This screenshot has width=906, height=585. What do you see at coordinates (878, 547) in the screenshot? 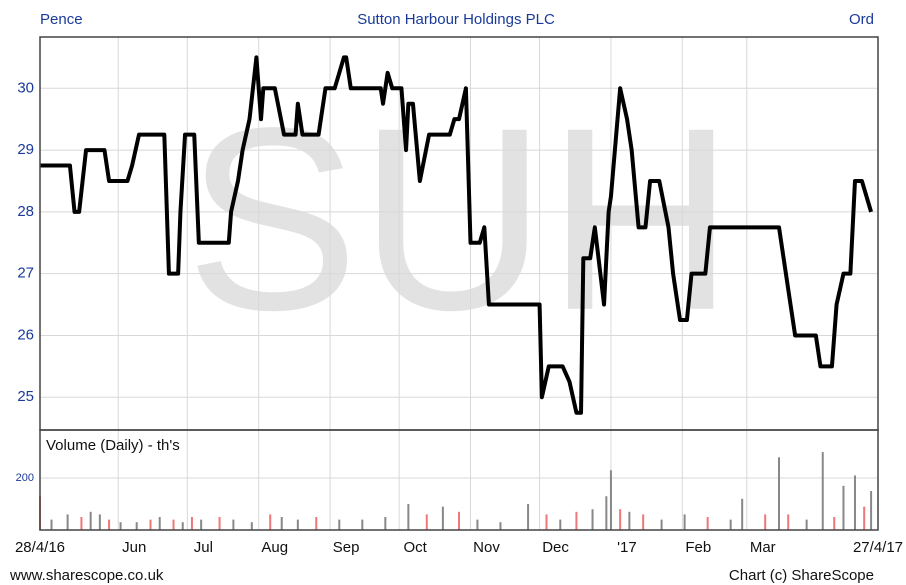
I see `x-tick-label: 27/4/17` at bounding box center [878, 547].